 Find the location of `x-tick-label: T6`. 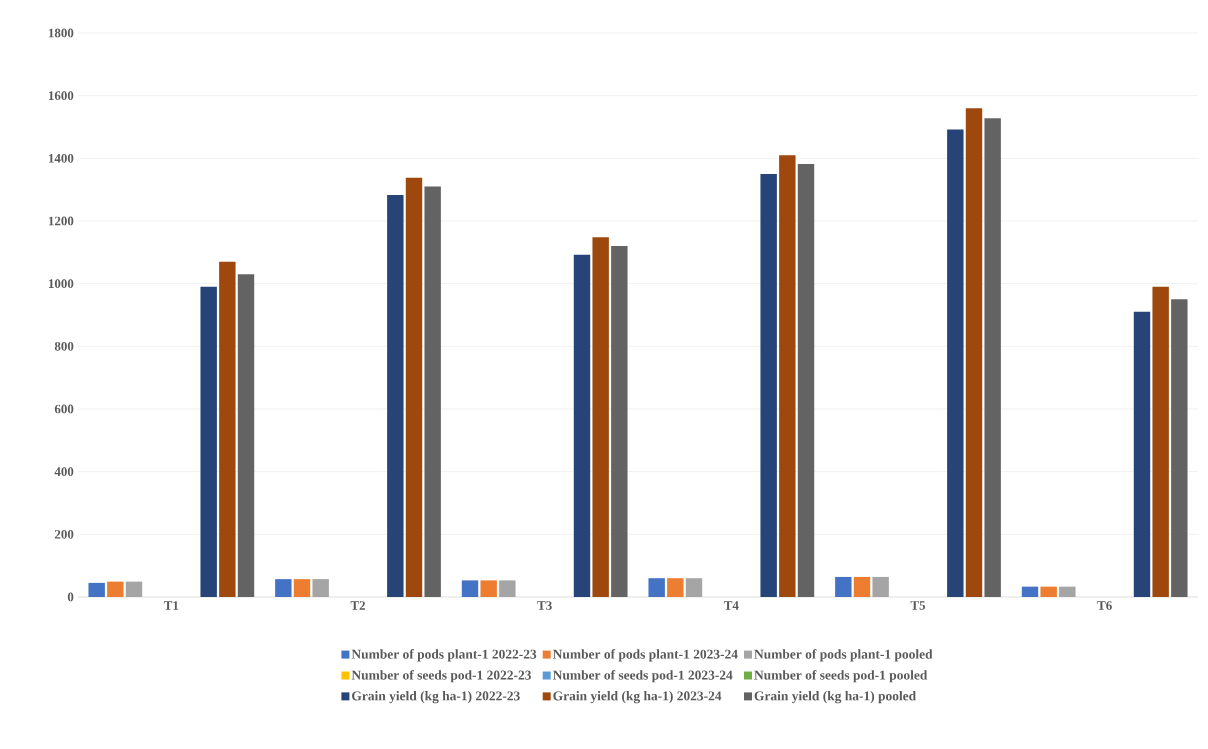

x-tick-label: T6 is located at coordinates (1104, 605).